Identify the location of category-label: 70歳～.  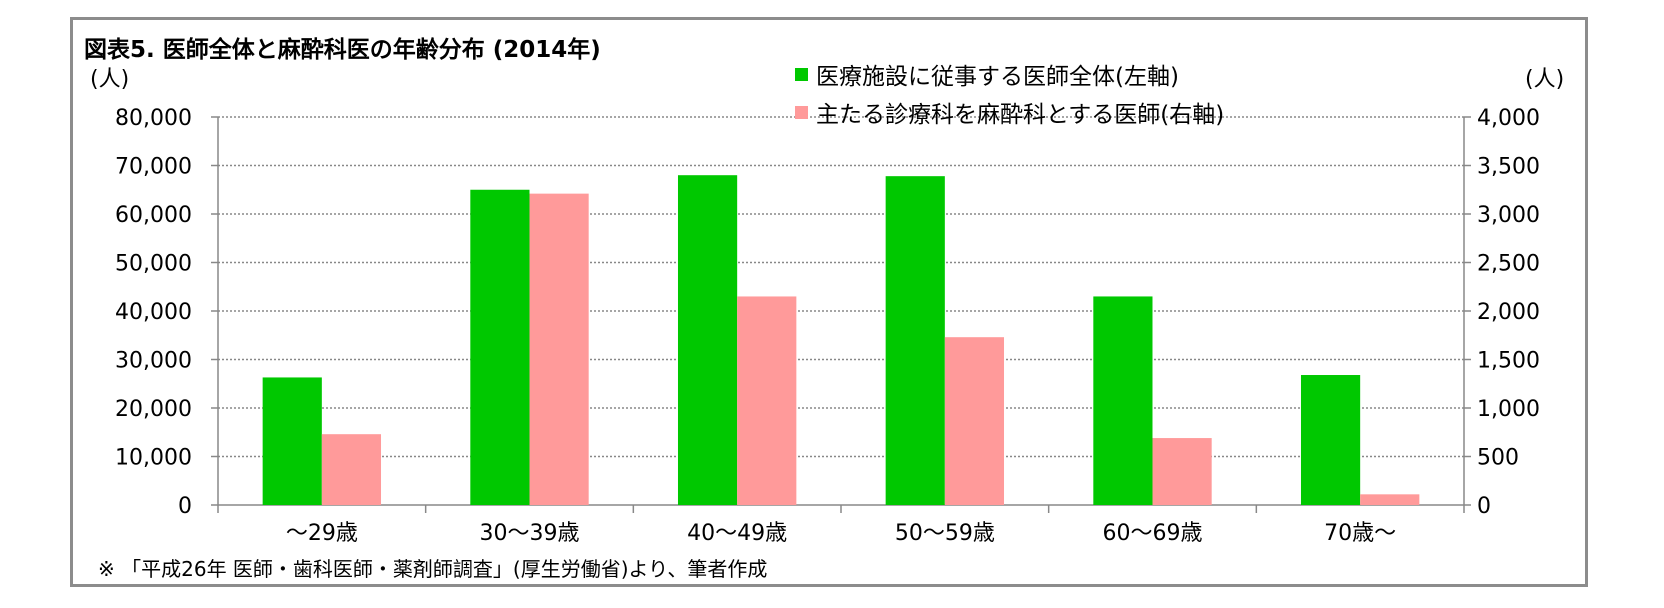
(1360, 533).